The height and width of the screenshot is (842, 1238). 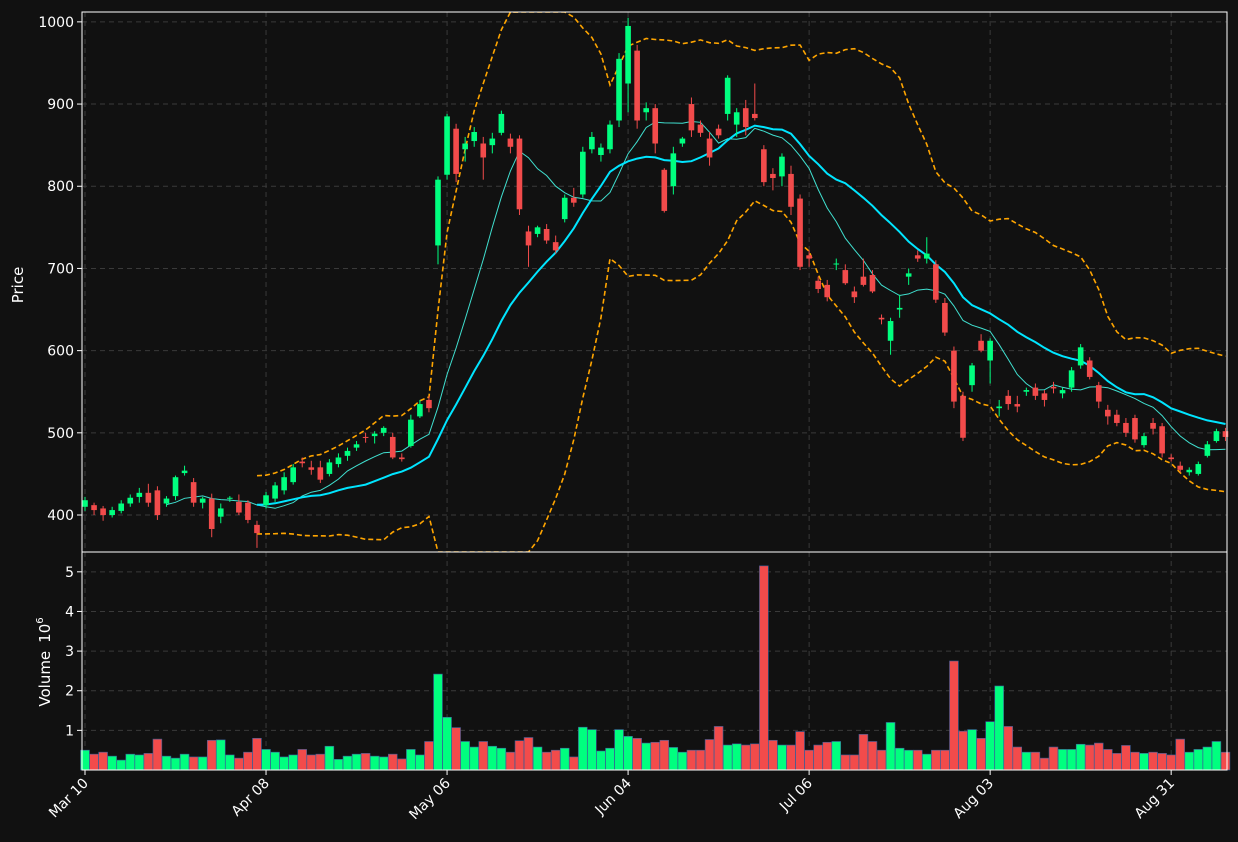 I want to click on xtick-label: Aug 31, so click(x=1155, y=799).